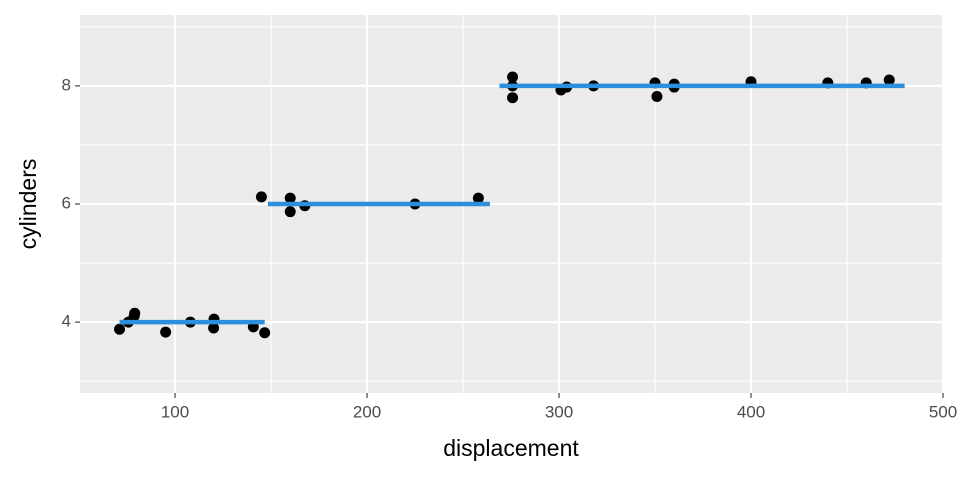  I want to click on y-axis-title: cylinders, so click(28, 204).